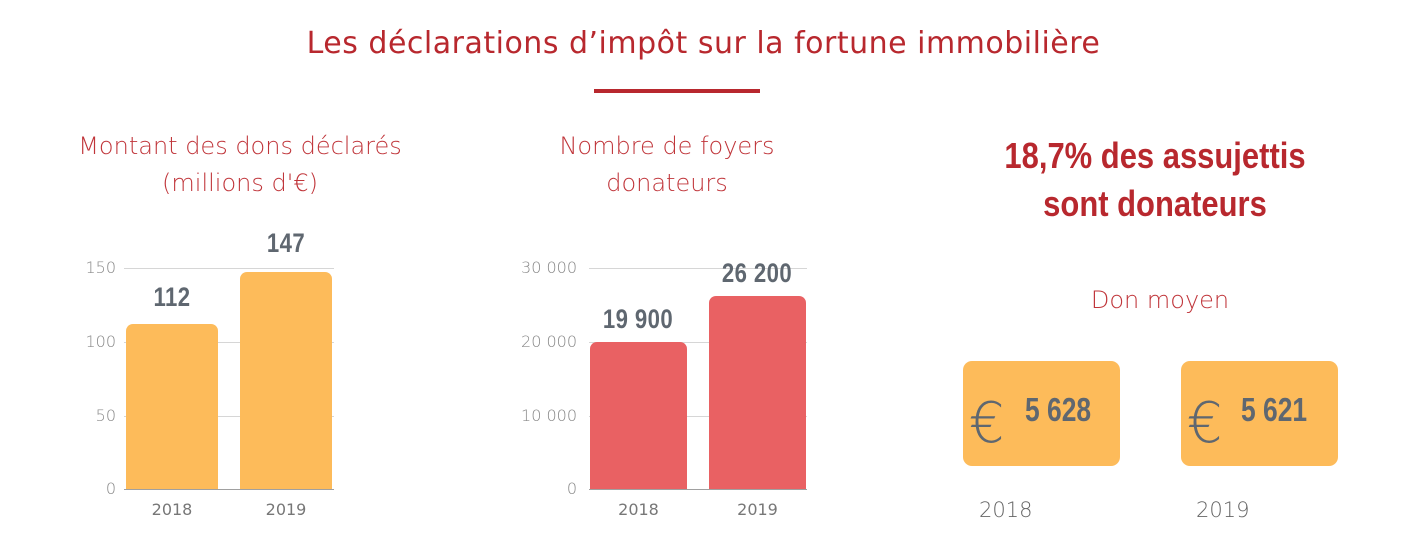 The height and width of the screenshot is (540, 1407). What do you see at coordinates (286, 243) in the screenshot?
I see `data-label: 147` at bounding box center [286, 243].